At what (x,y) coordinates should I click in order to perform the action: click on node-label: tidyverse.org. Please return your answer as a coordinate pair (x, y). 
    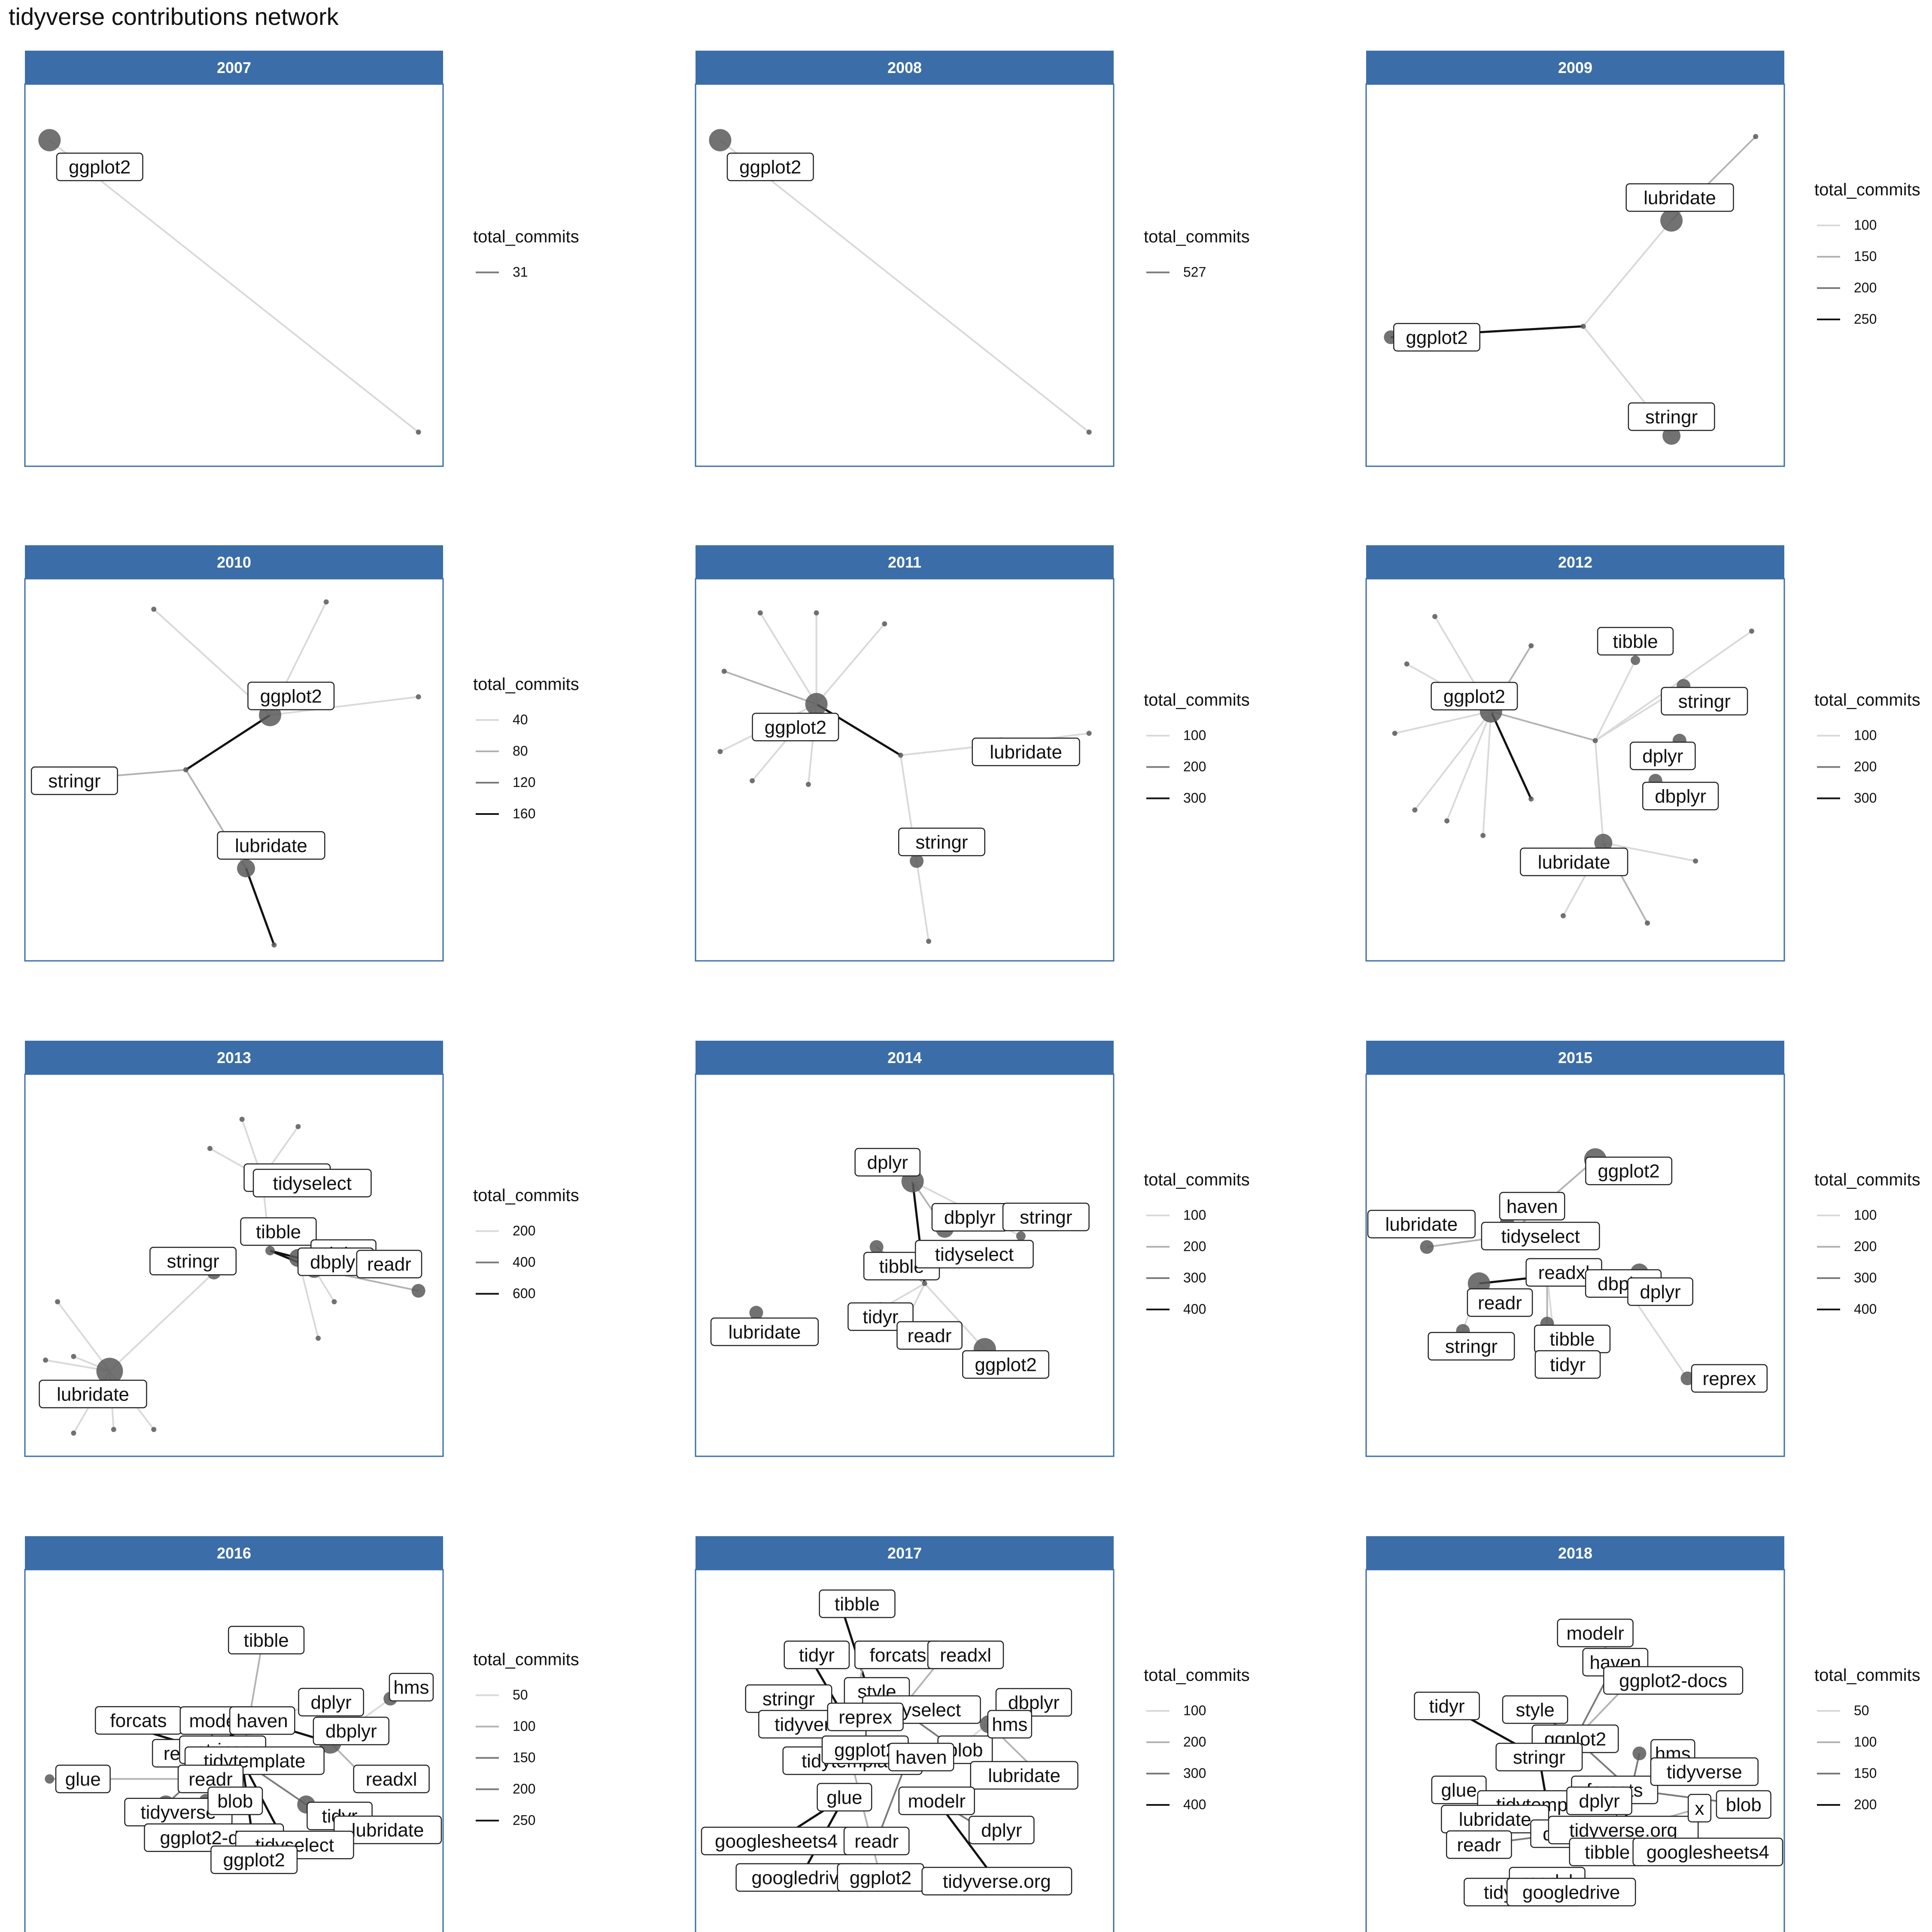
    Looking at the image, I should click on (997, 1881).